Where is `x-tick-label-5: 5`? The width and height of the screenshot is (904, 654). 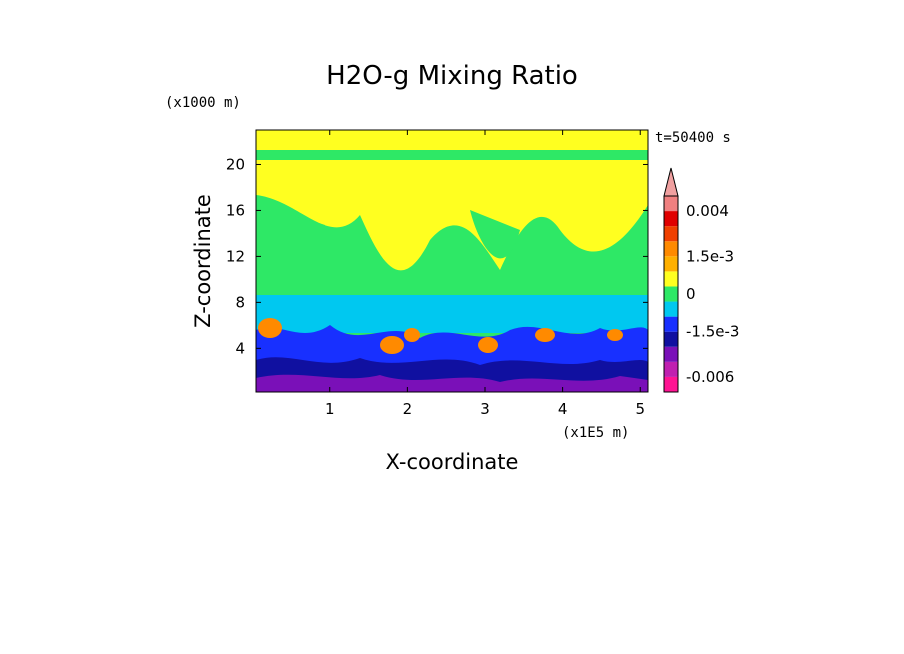
x-tick-label-5: 5 is located at coordinates (640, 409).